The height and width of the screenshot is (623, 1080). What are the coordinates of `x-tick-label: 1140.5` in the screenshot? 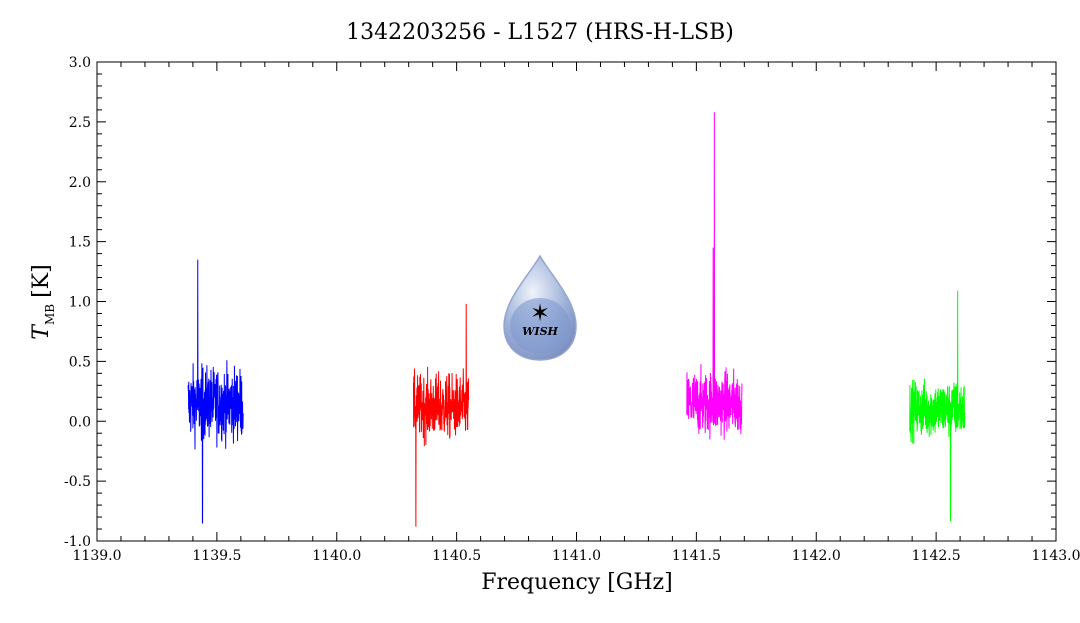 It's located at (456, 556).